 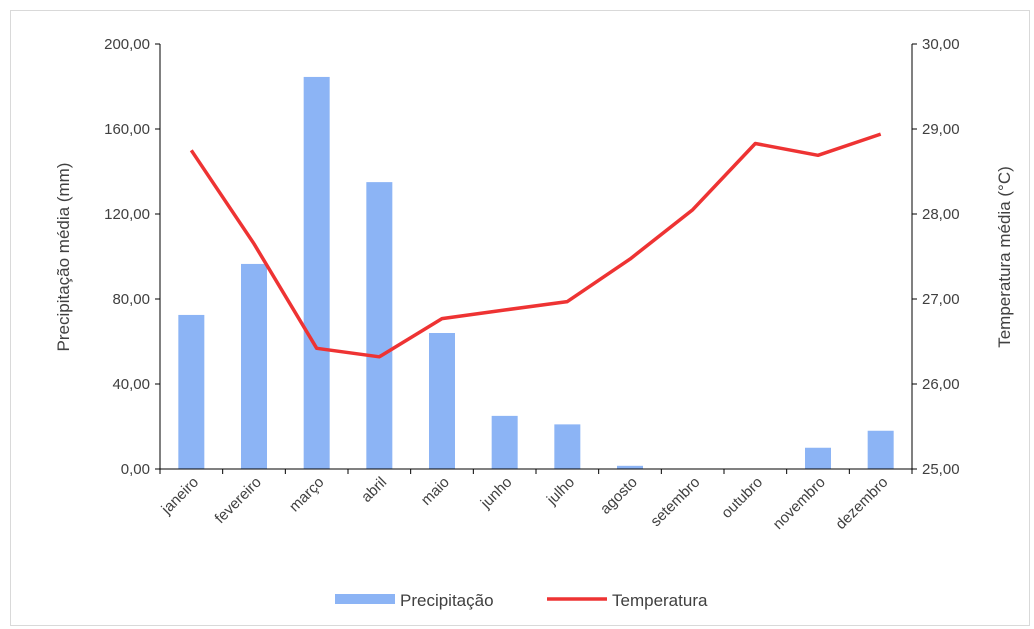 What do you see at coordinates (191, 391) in the screenshot?
I see `bar-janeiro` at bounding box center [191, 391].